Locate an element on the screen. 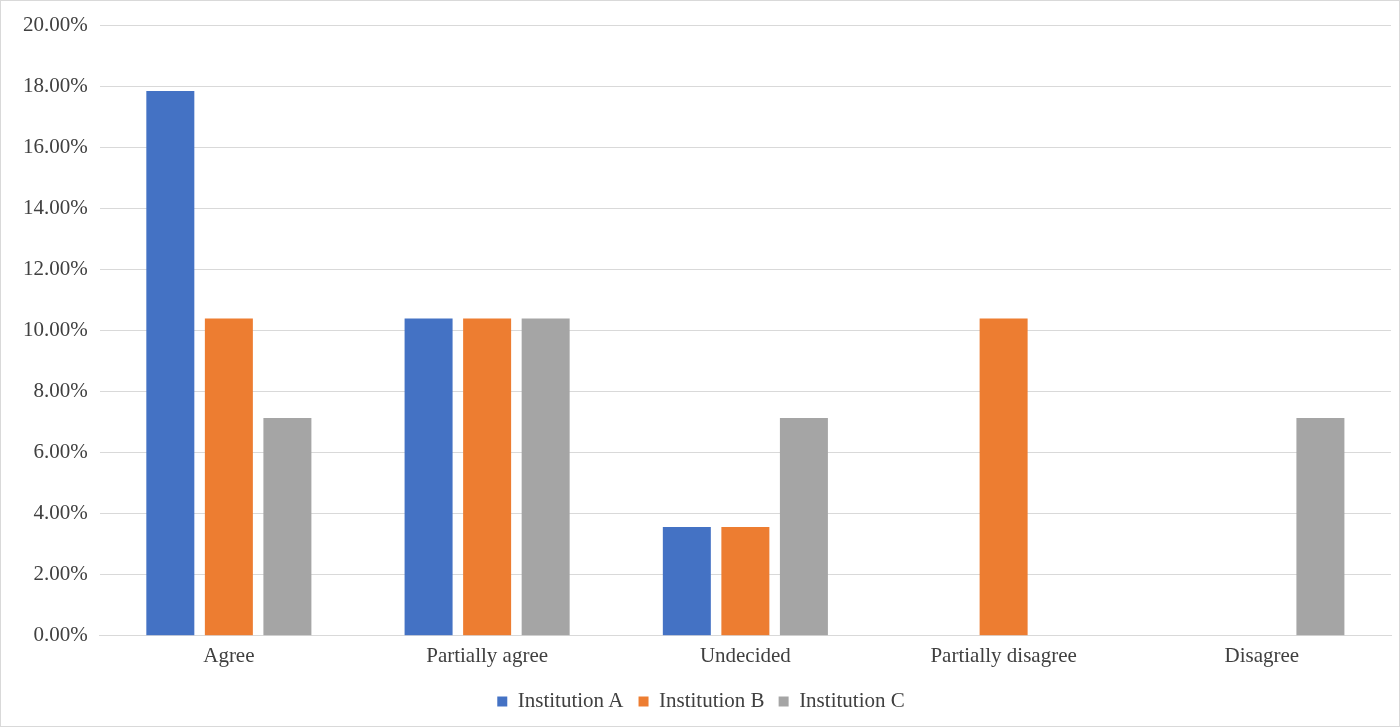 This screenshot has width=1400, height=727. y-tick-label: 2.00% is located at coordinates (60, 573).